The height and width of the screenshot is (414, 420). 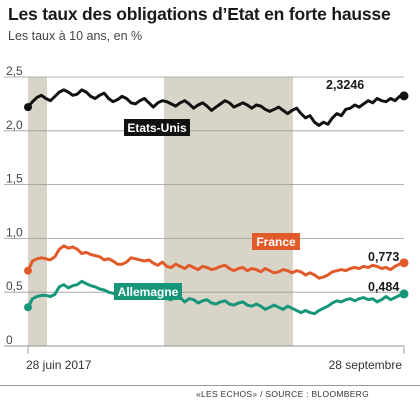 I want to click on series-label-allemagne: Allemagne, so click(x=148, y=291).